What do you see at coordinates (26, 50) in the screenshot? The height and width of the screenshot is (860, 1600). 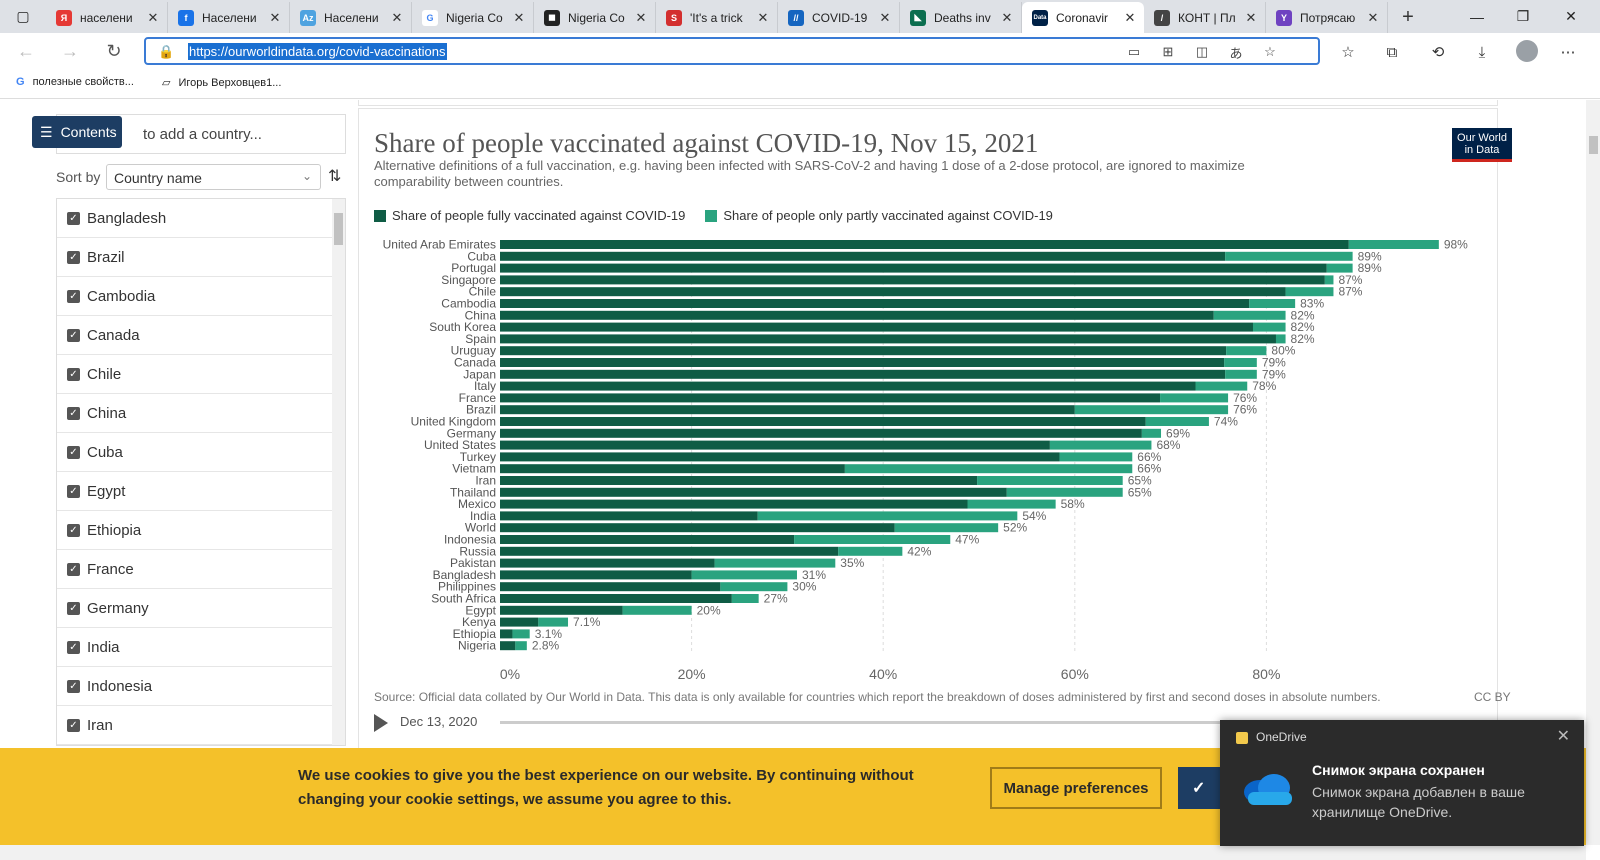 I see `back-button: ←` at bounding box center [26, 50].